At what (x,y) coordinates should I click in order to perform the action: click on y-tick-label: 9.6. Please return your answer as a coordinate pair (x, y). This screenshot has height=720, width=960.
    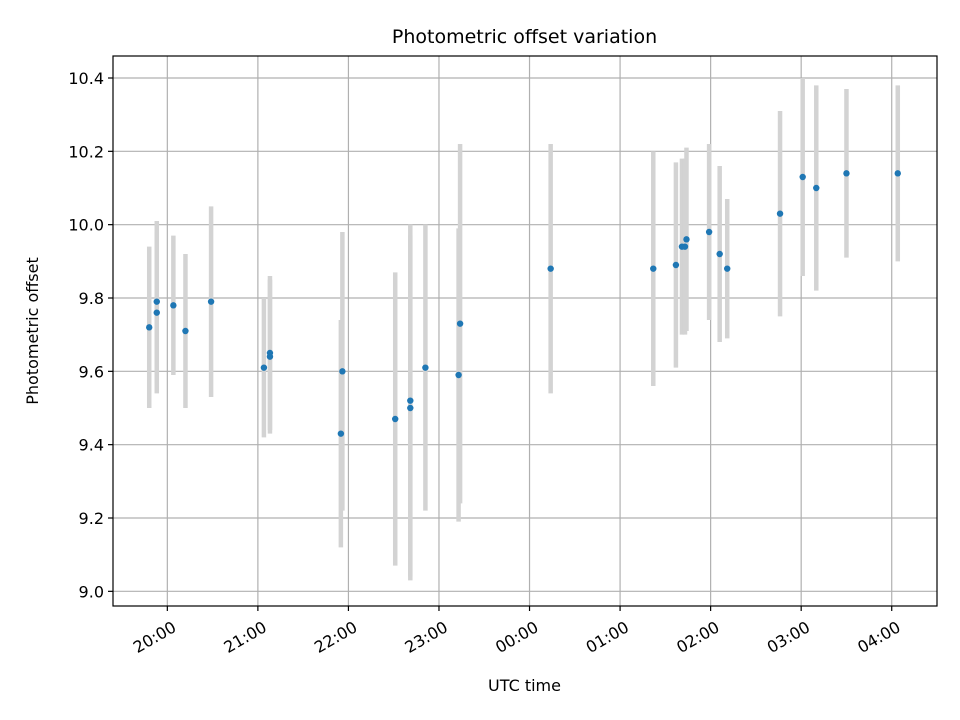
    Looking at the image, I should click on (91, 371).